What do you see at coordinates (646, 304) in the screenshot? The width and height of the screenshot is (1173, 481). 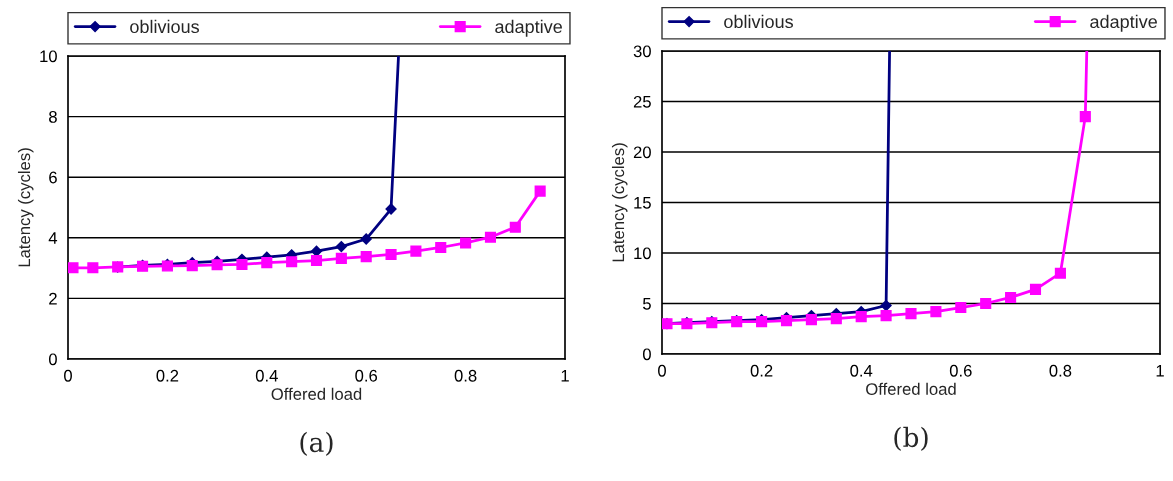 I see `y-tick-label: 5` at bounding box center [646, 304].